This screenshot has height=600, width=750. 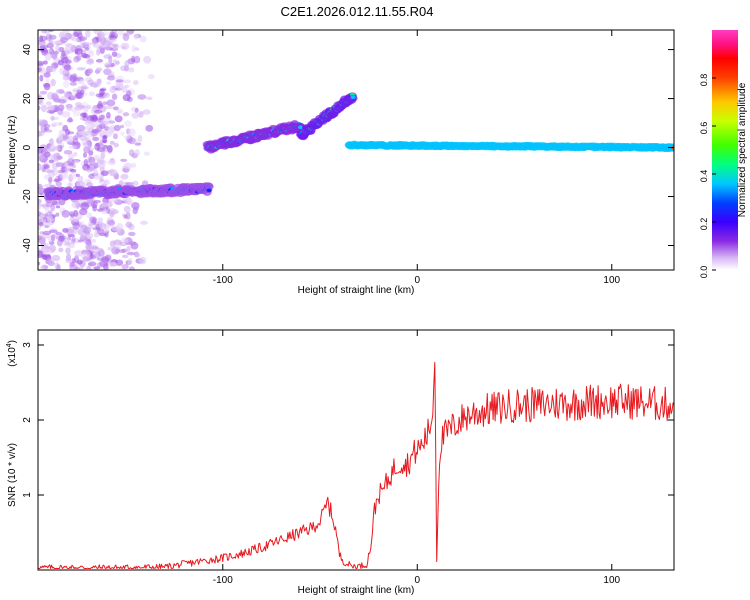 I want to click on colorbar-gradient, so click(x=725, y=150).